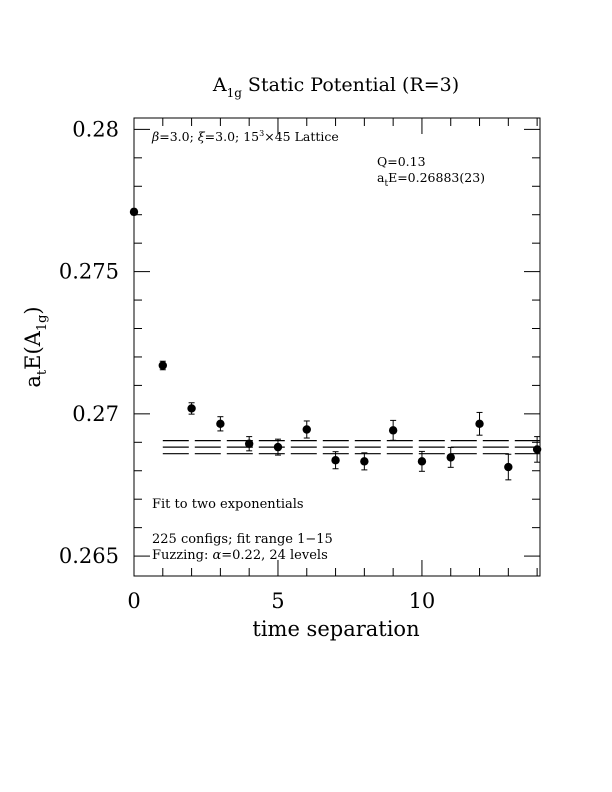 The width and height of the screenshot is (612, 792). I want to click on chart-title: A1g Static Potential (R=3), so click(335, 87).